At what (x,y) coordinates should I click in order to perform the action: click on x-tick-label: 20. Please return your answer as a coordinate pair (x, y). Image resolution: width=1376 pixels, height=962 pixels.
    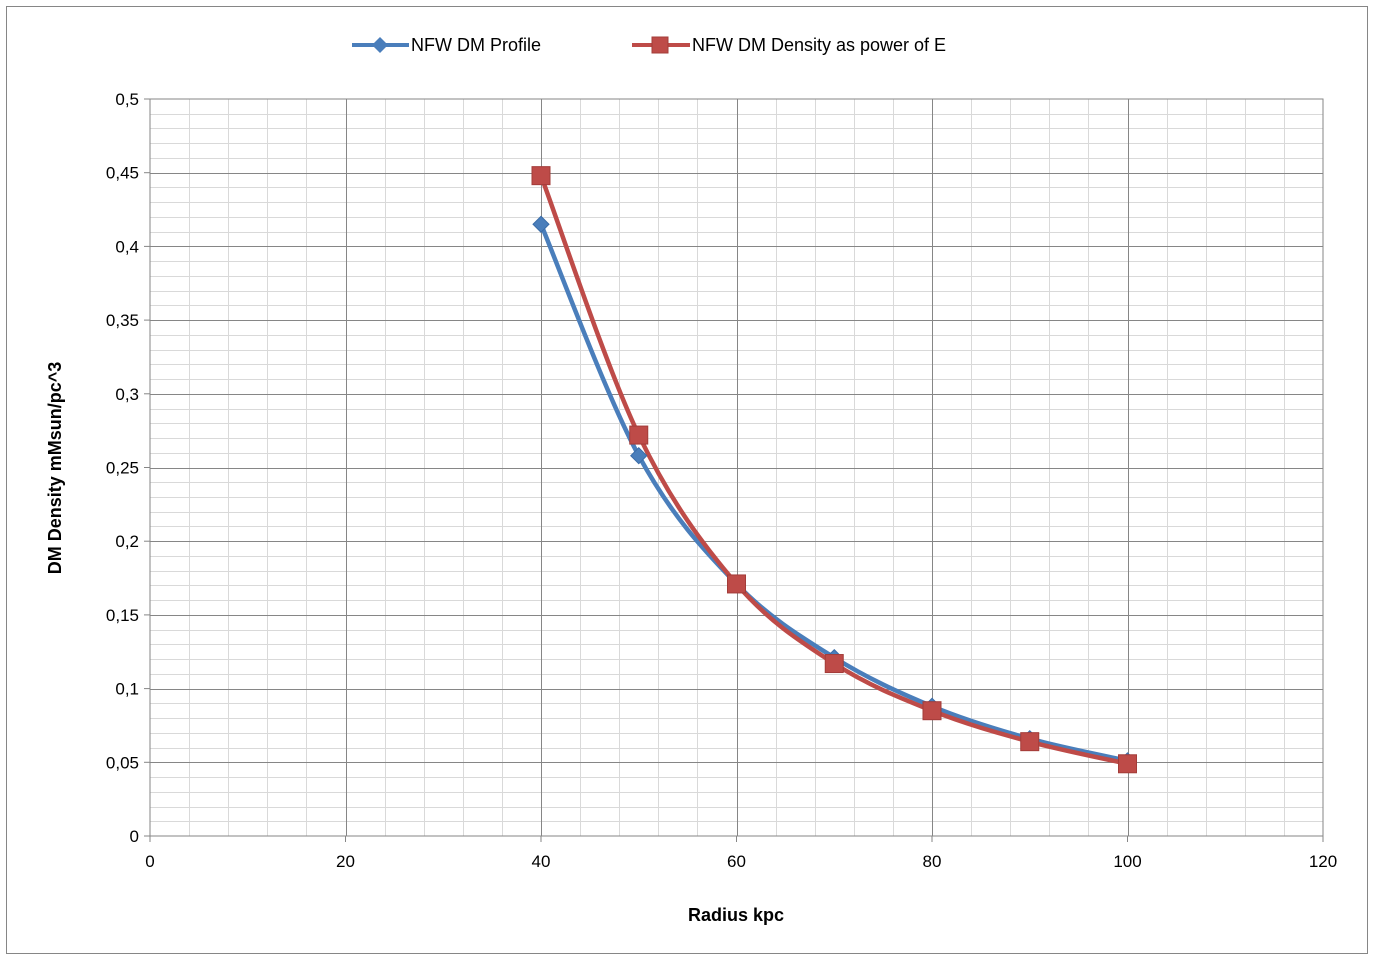
    Looking at the image, I should click on (345, 861).